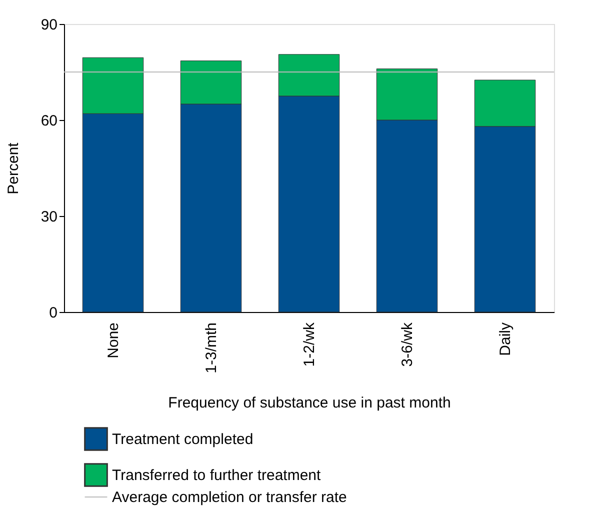  I want to click on y-tick-label: 60, so click(49, 121).